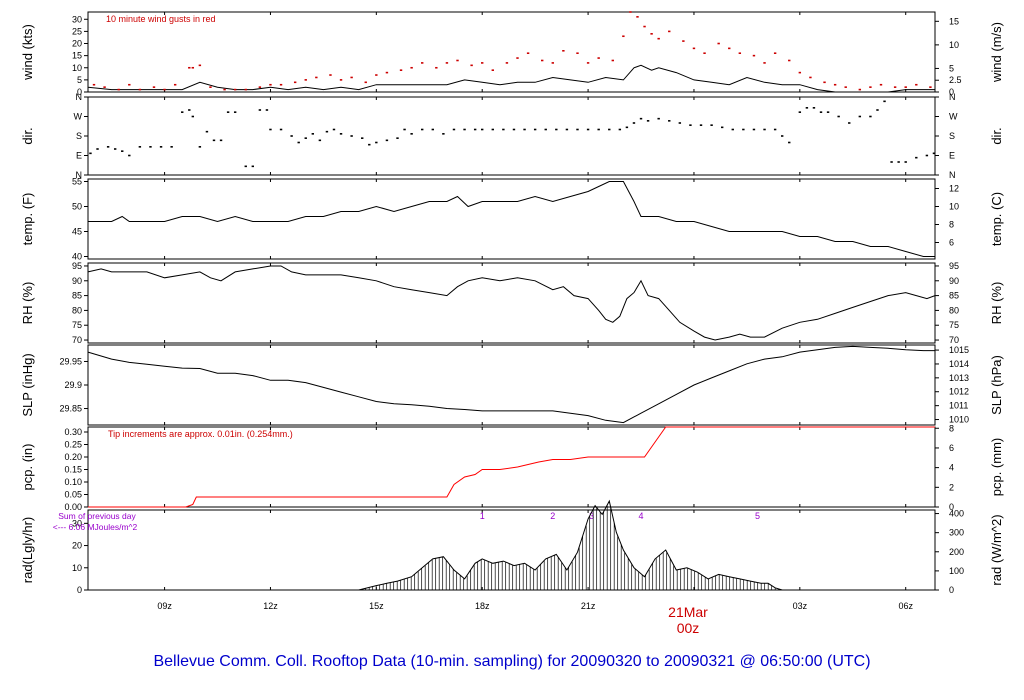 Image resolution: width=1024 pixels, height=700 pixels. I want to click on rh-right-tick-label: 75, so click(954, 325).